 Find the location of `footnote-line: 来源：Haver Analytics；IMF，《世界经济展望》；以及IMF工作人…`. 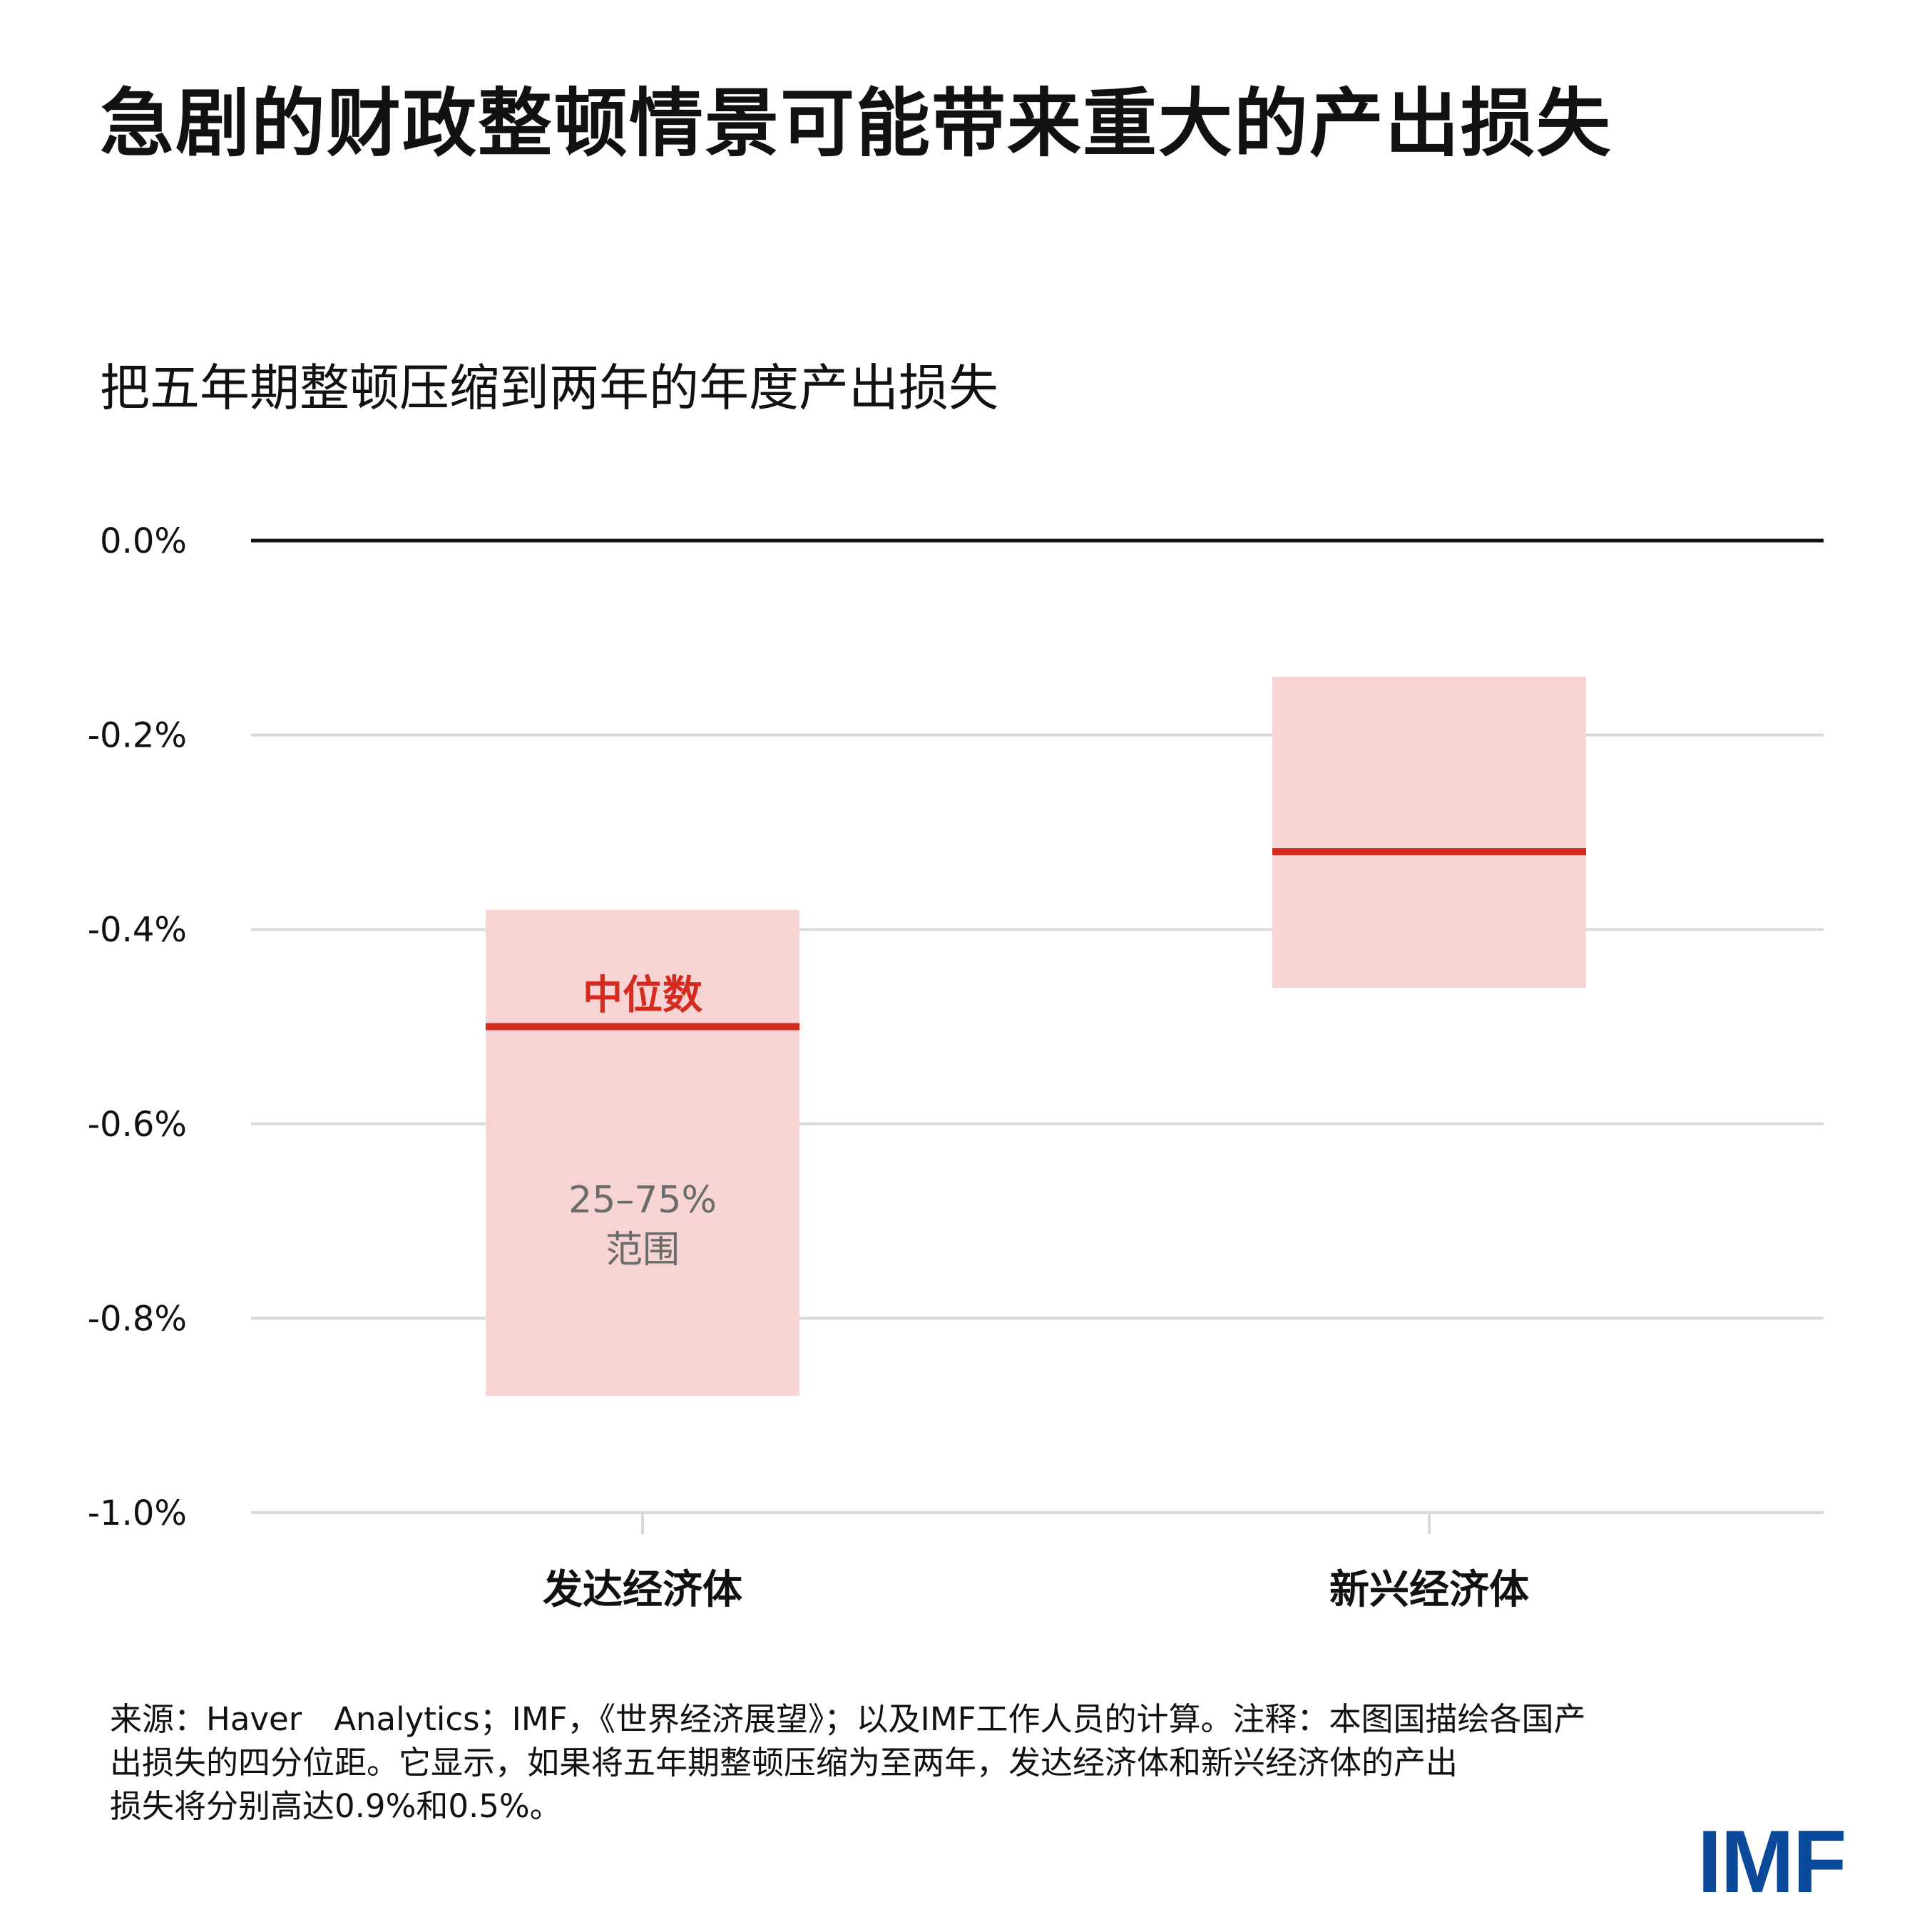

footnote-line: 来源：Haver Analytics；IMF，《世界经济展望》；以及IMF工作人… is located at coordinates (848, 1719).